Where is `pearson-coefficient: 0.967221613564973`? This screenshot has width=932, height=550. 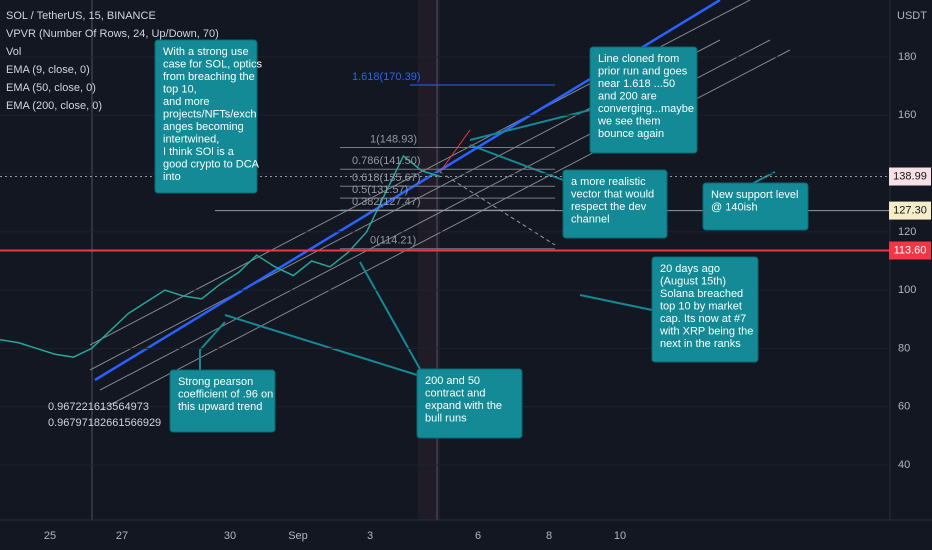 pearson-coefficient: 0.967221613564973 is located at coordinates (98, 407).